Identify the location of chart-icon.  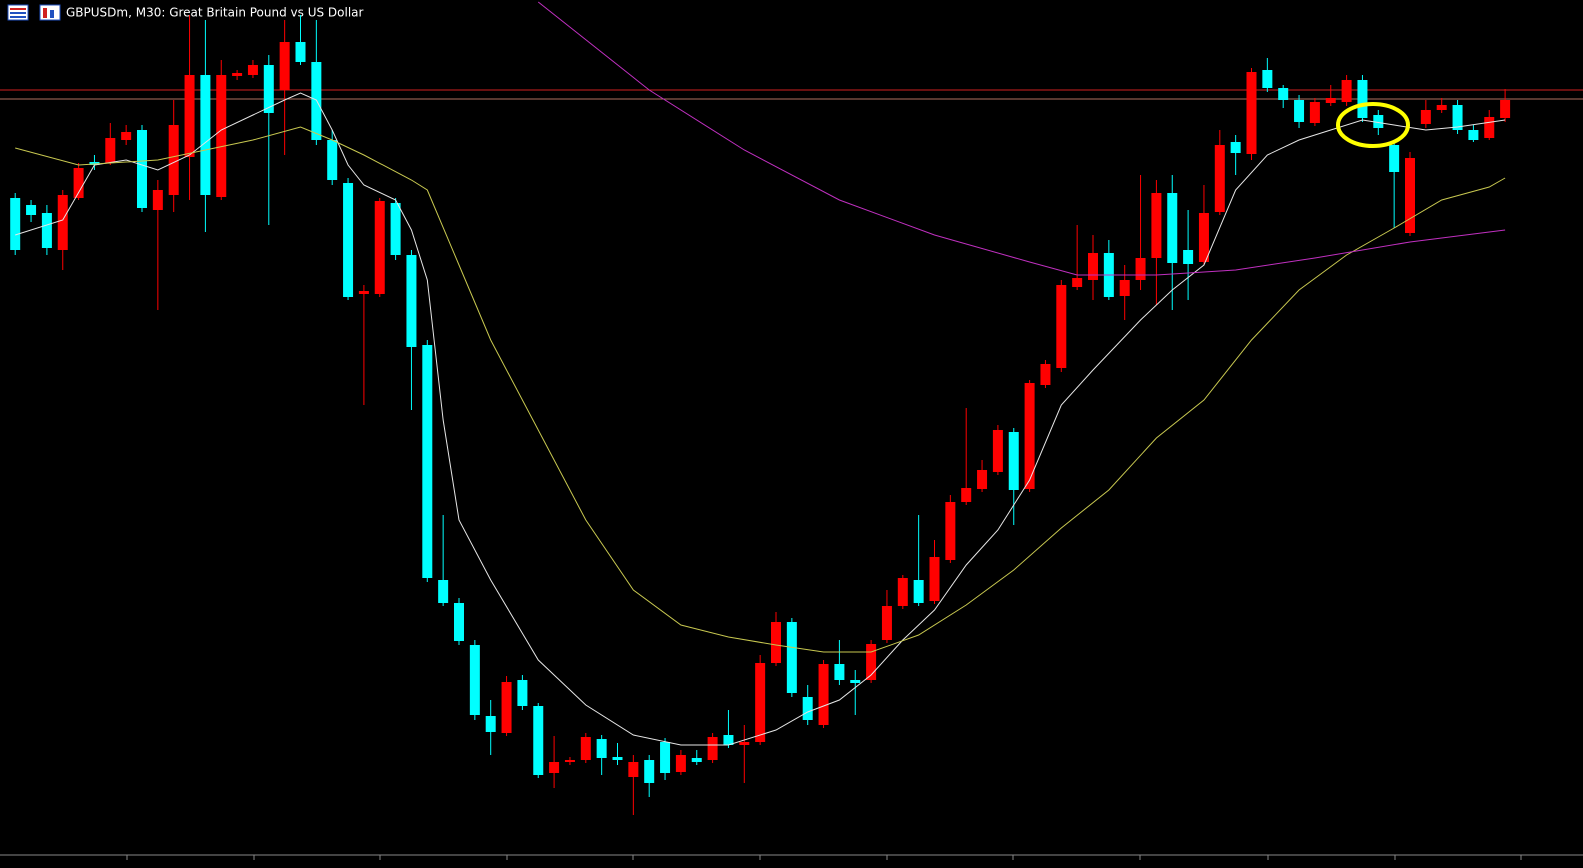
(34, 12).